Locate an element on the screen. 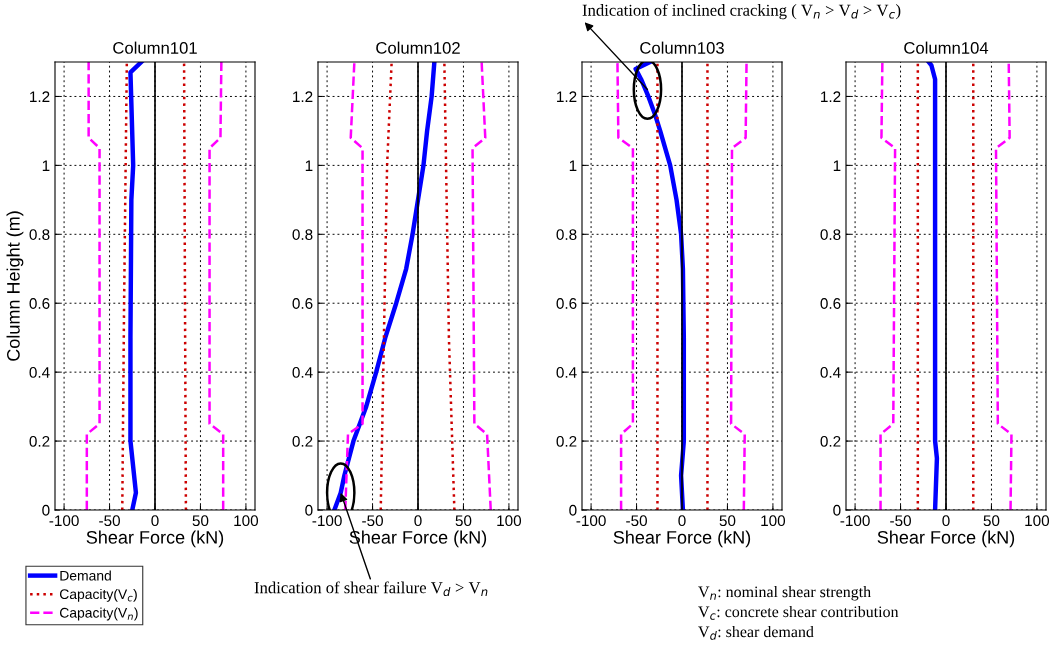 This screenshot has height=647, width=1059. chart-title: Column103 is located at coordinates (682, 47).